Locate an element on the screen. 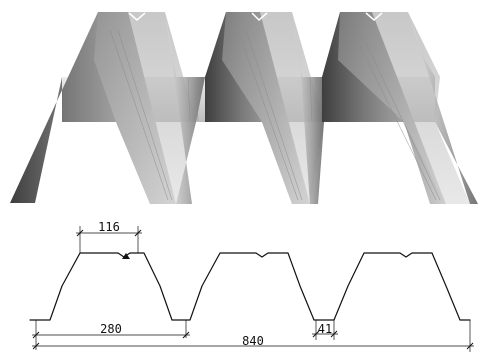 The height and width of the screenshot is (352, 482). dim-label-rib-pitch: 280 is located at coordinates (111, 329).